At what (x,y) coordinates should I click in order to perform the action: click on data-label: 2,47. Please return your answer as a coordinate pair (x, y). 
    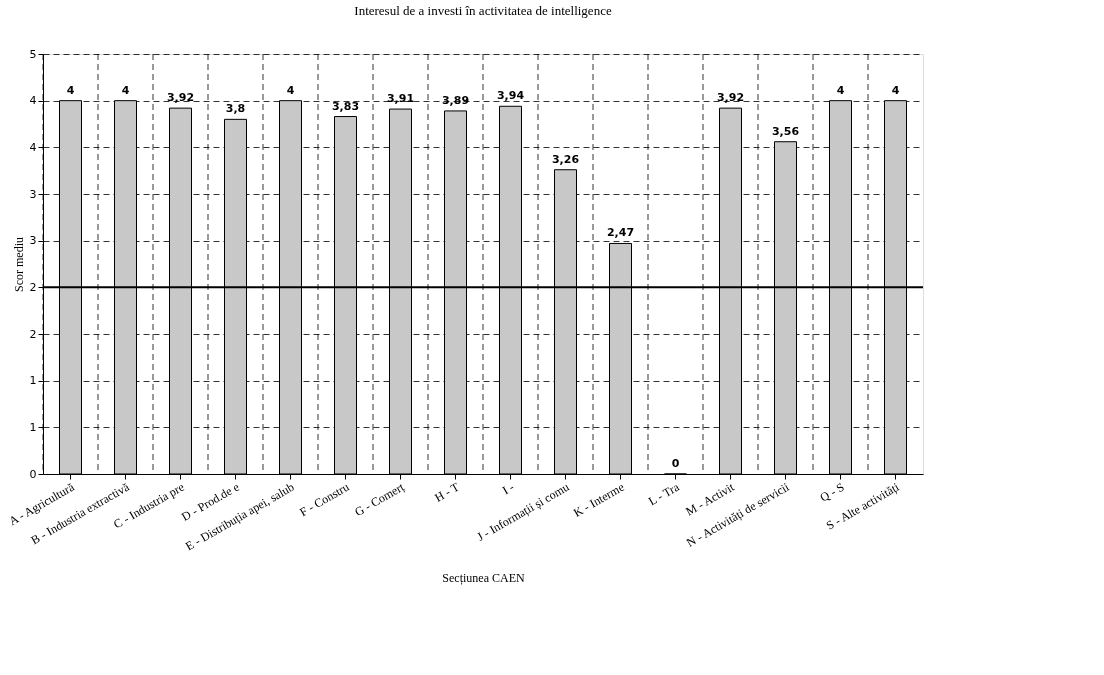
    Looking at the image, I should click on (620, 233).